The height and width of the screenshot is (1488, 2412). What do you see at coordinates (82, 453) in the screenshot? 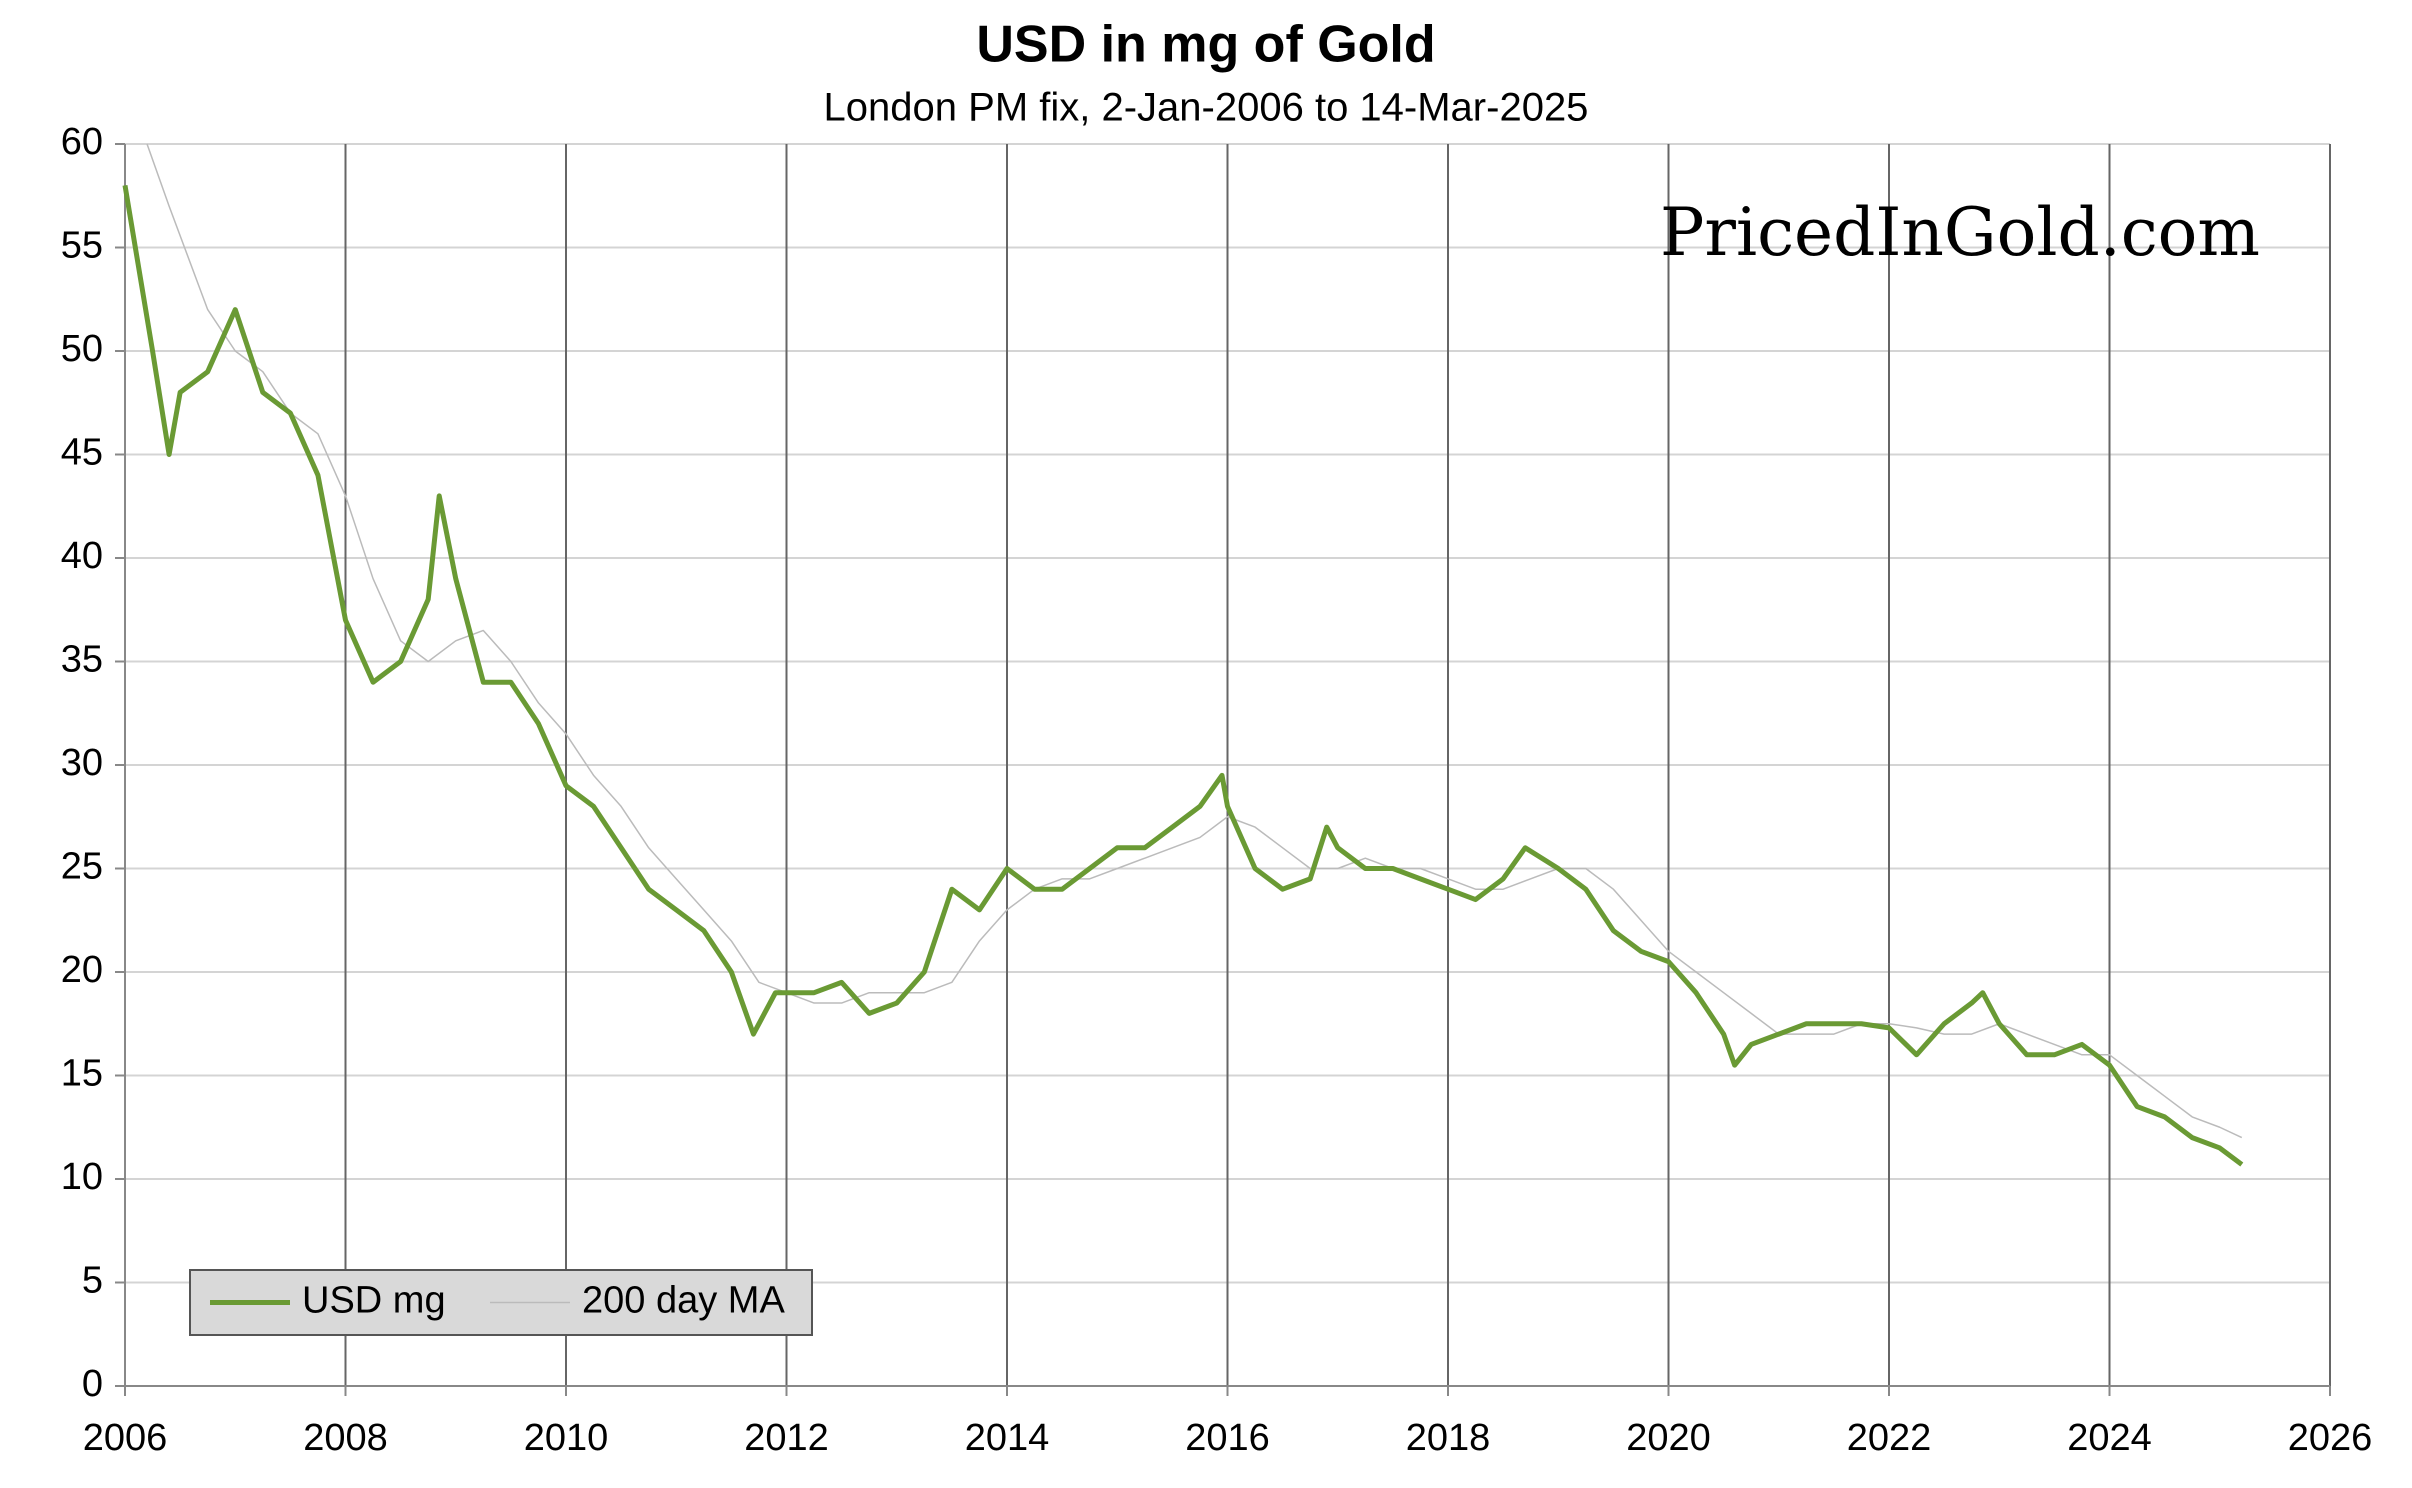
I see `y-tick-label: 45` at bounding box center [82, 453].